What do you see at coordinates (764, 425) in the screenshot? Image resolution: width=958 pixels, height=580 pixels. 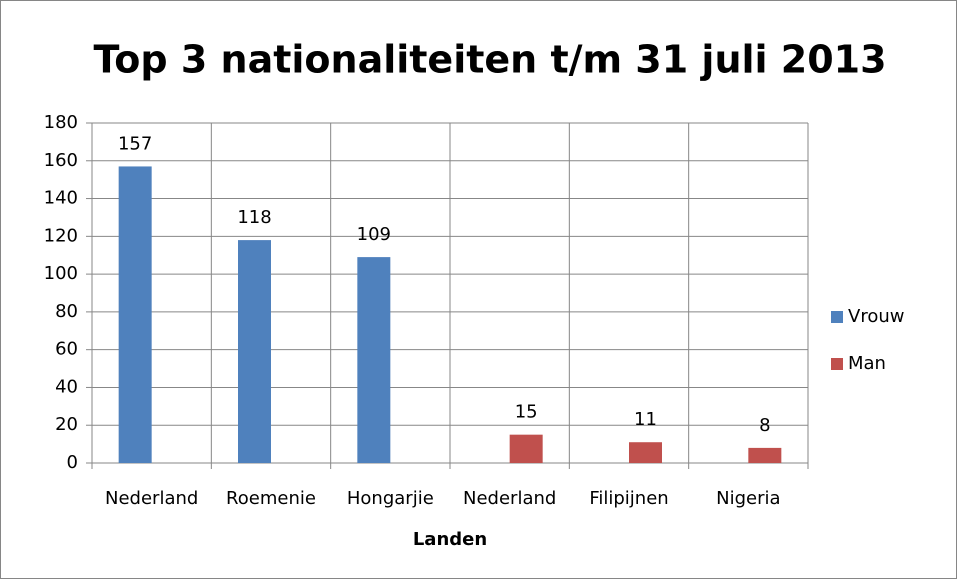 I see `data-label: 8` at bounding box center [764, 425].